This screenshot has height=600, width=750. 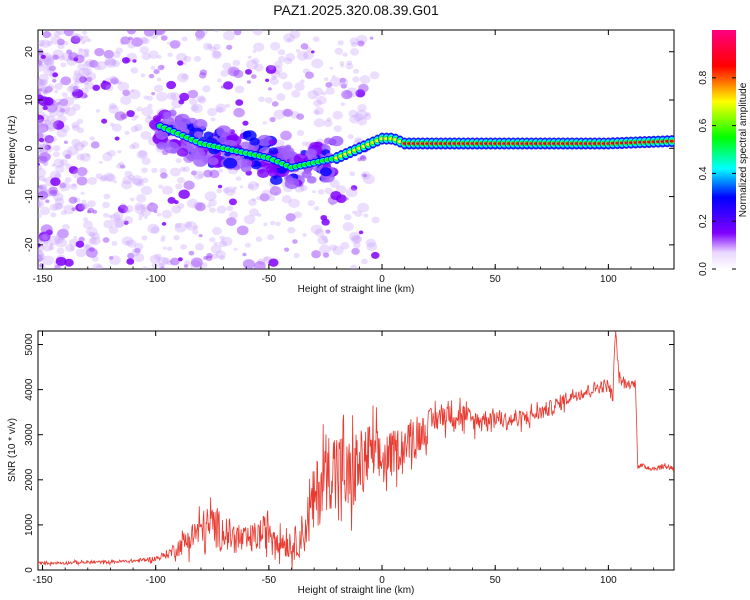 I want to click on spectrogram-xlabel: Height of straight line (km), so click(x=356, y=289).